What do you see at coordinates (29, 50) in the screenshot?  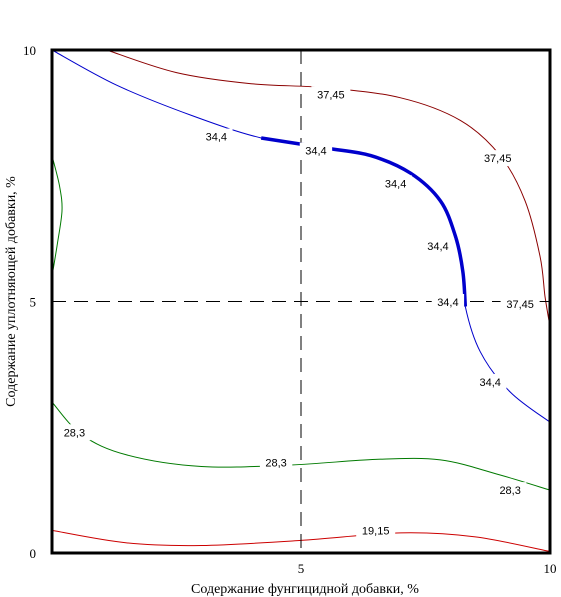 I see `y-tick-10: 10` at bounding box center [29, 50].